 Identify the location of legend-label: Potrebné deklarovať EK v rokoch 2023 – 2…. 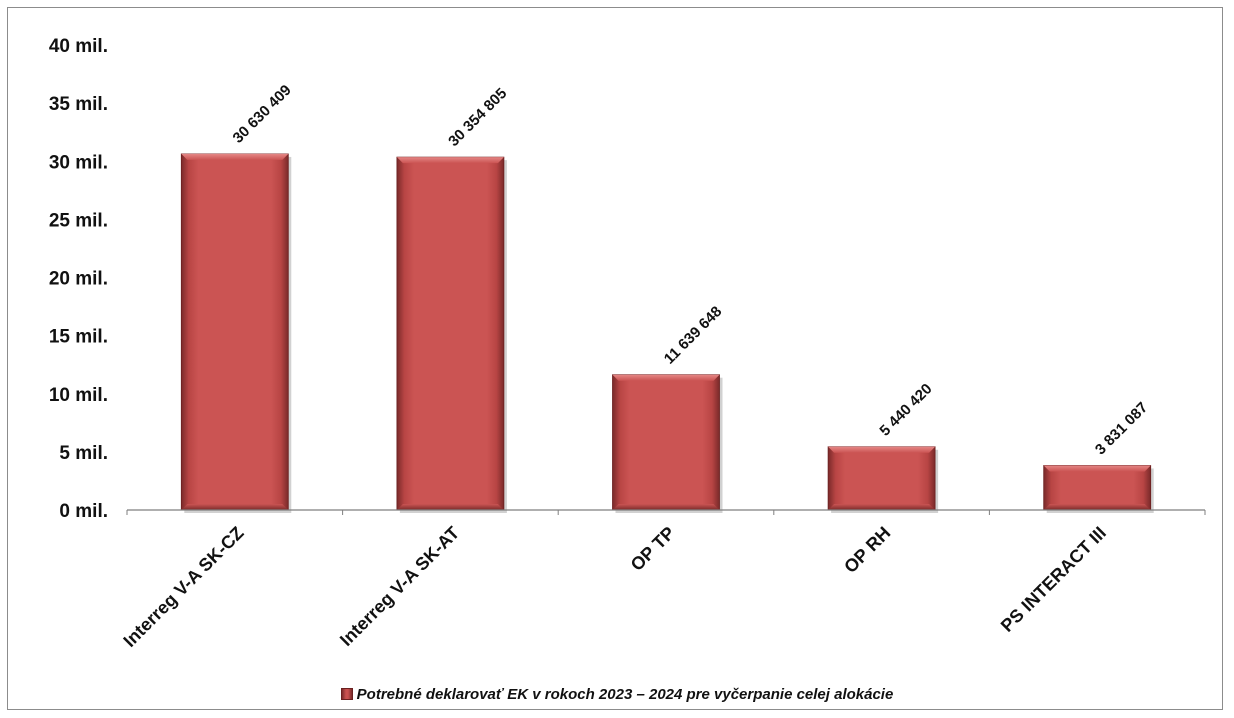
(625, 694).